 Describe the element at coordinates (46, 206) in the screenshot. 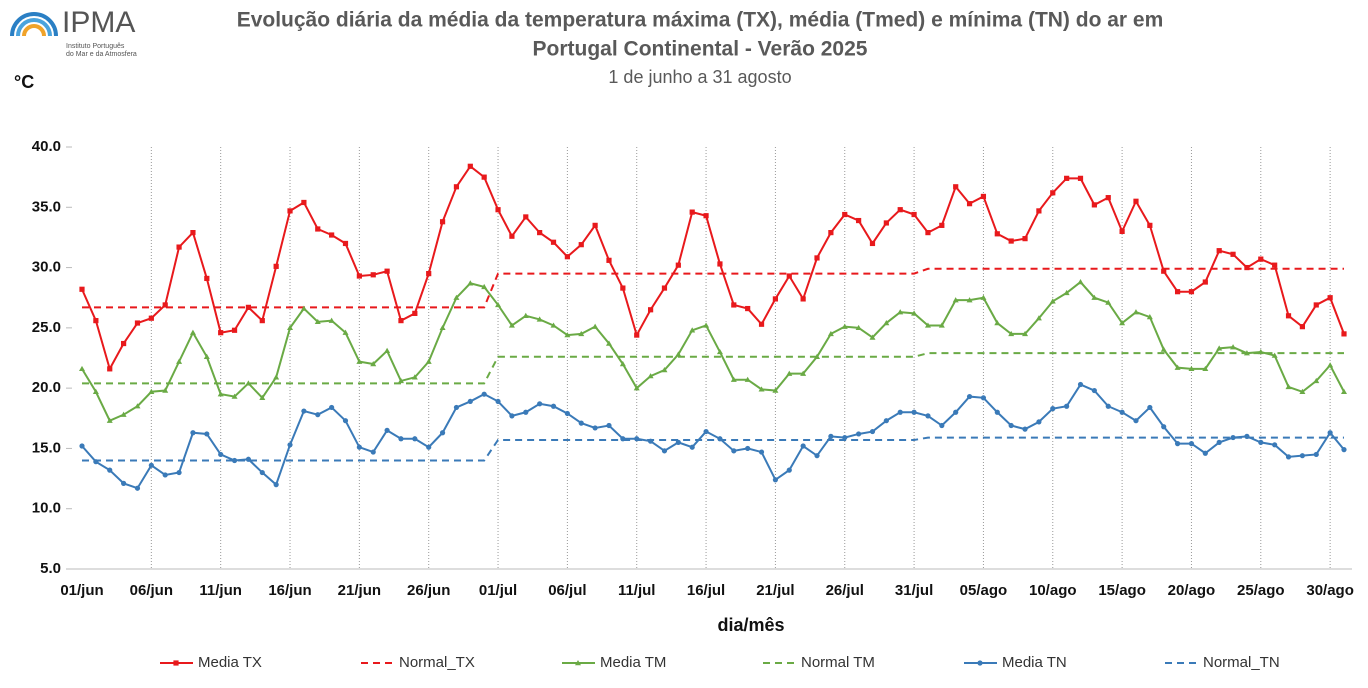

I see `y-tick-label: 35.0` at that location.